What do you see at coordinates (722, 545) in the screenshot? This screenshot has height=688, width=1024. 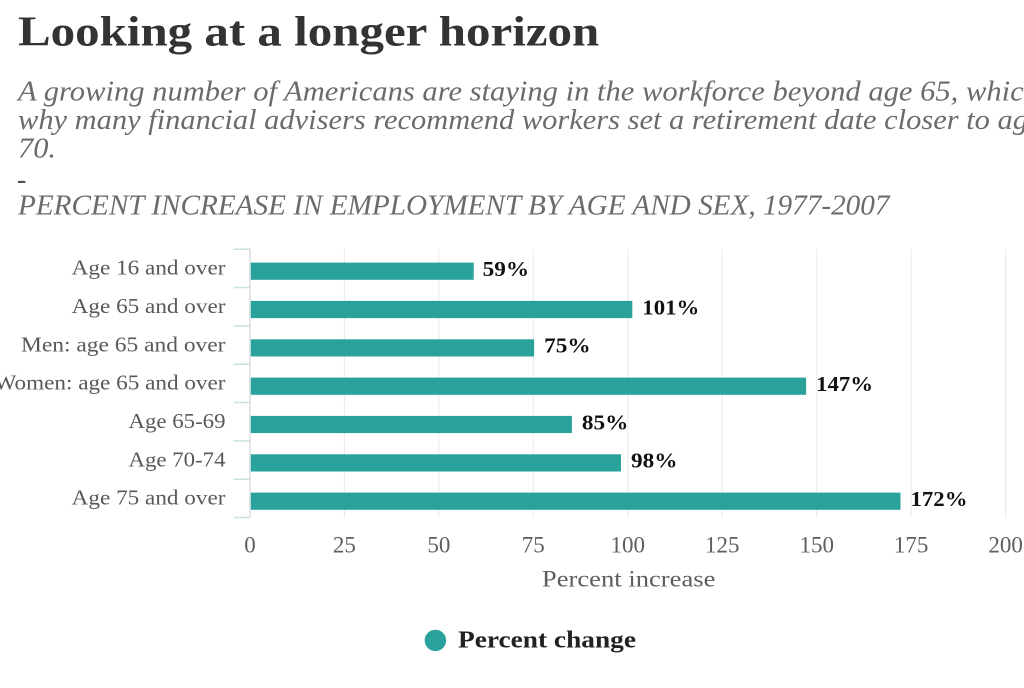 I see `svg-text: 125` at bounding box center [722, 545].